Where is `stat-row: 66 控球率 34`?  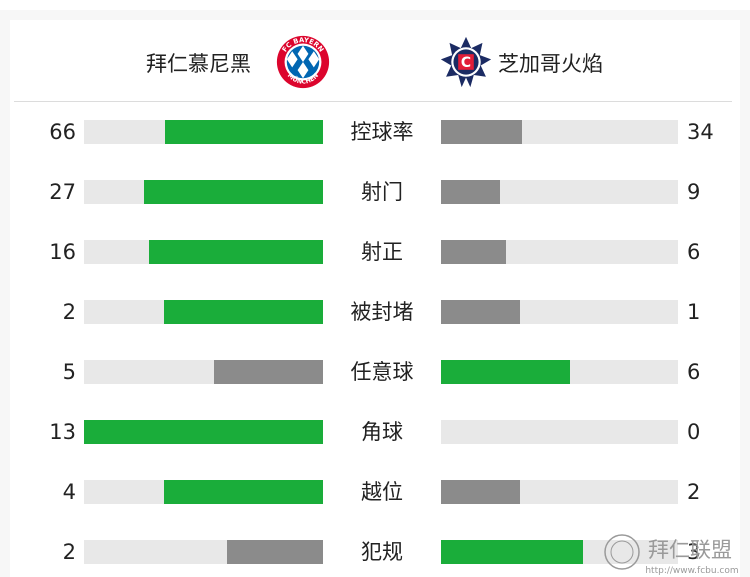
stat-row: 66 控球率 34 is located at coordinates (375, 133).